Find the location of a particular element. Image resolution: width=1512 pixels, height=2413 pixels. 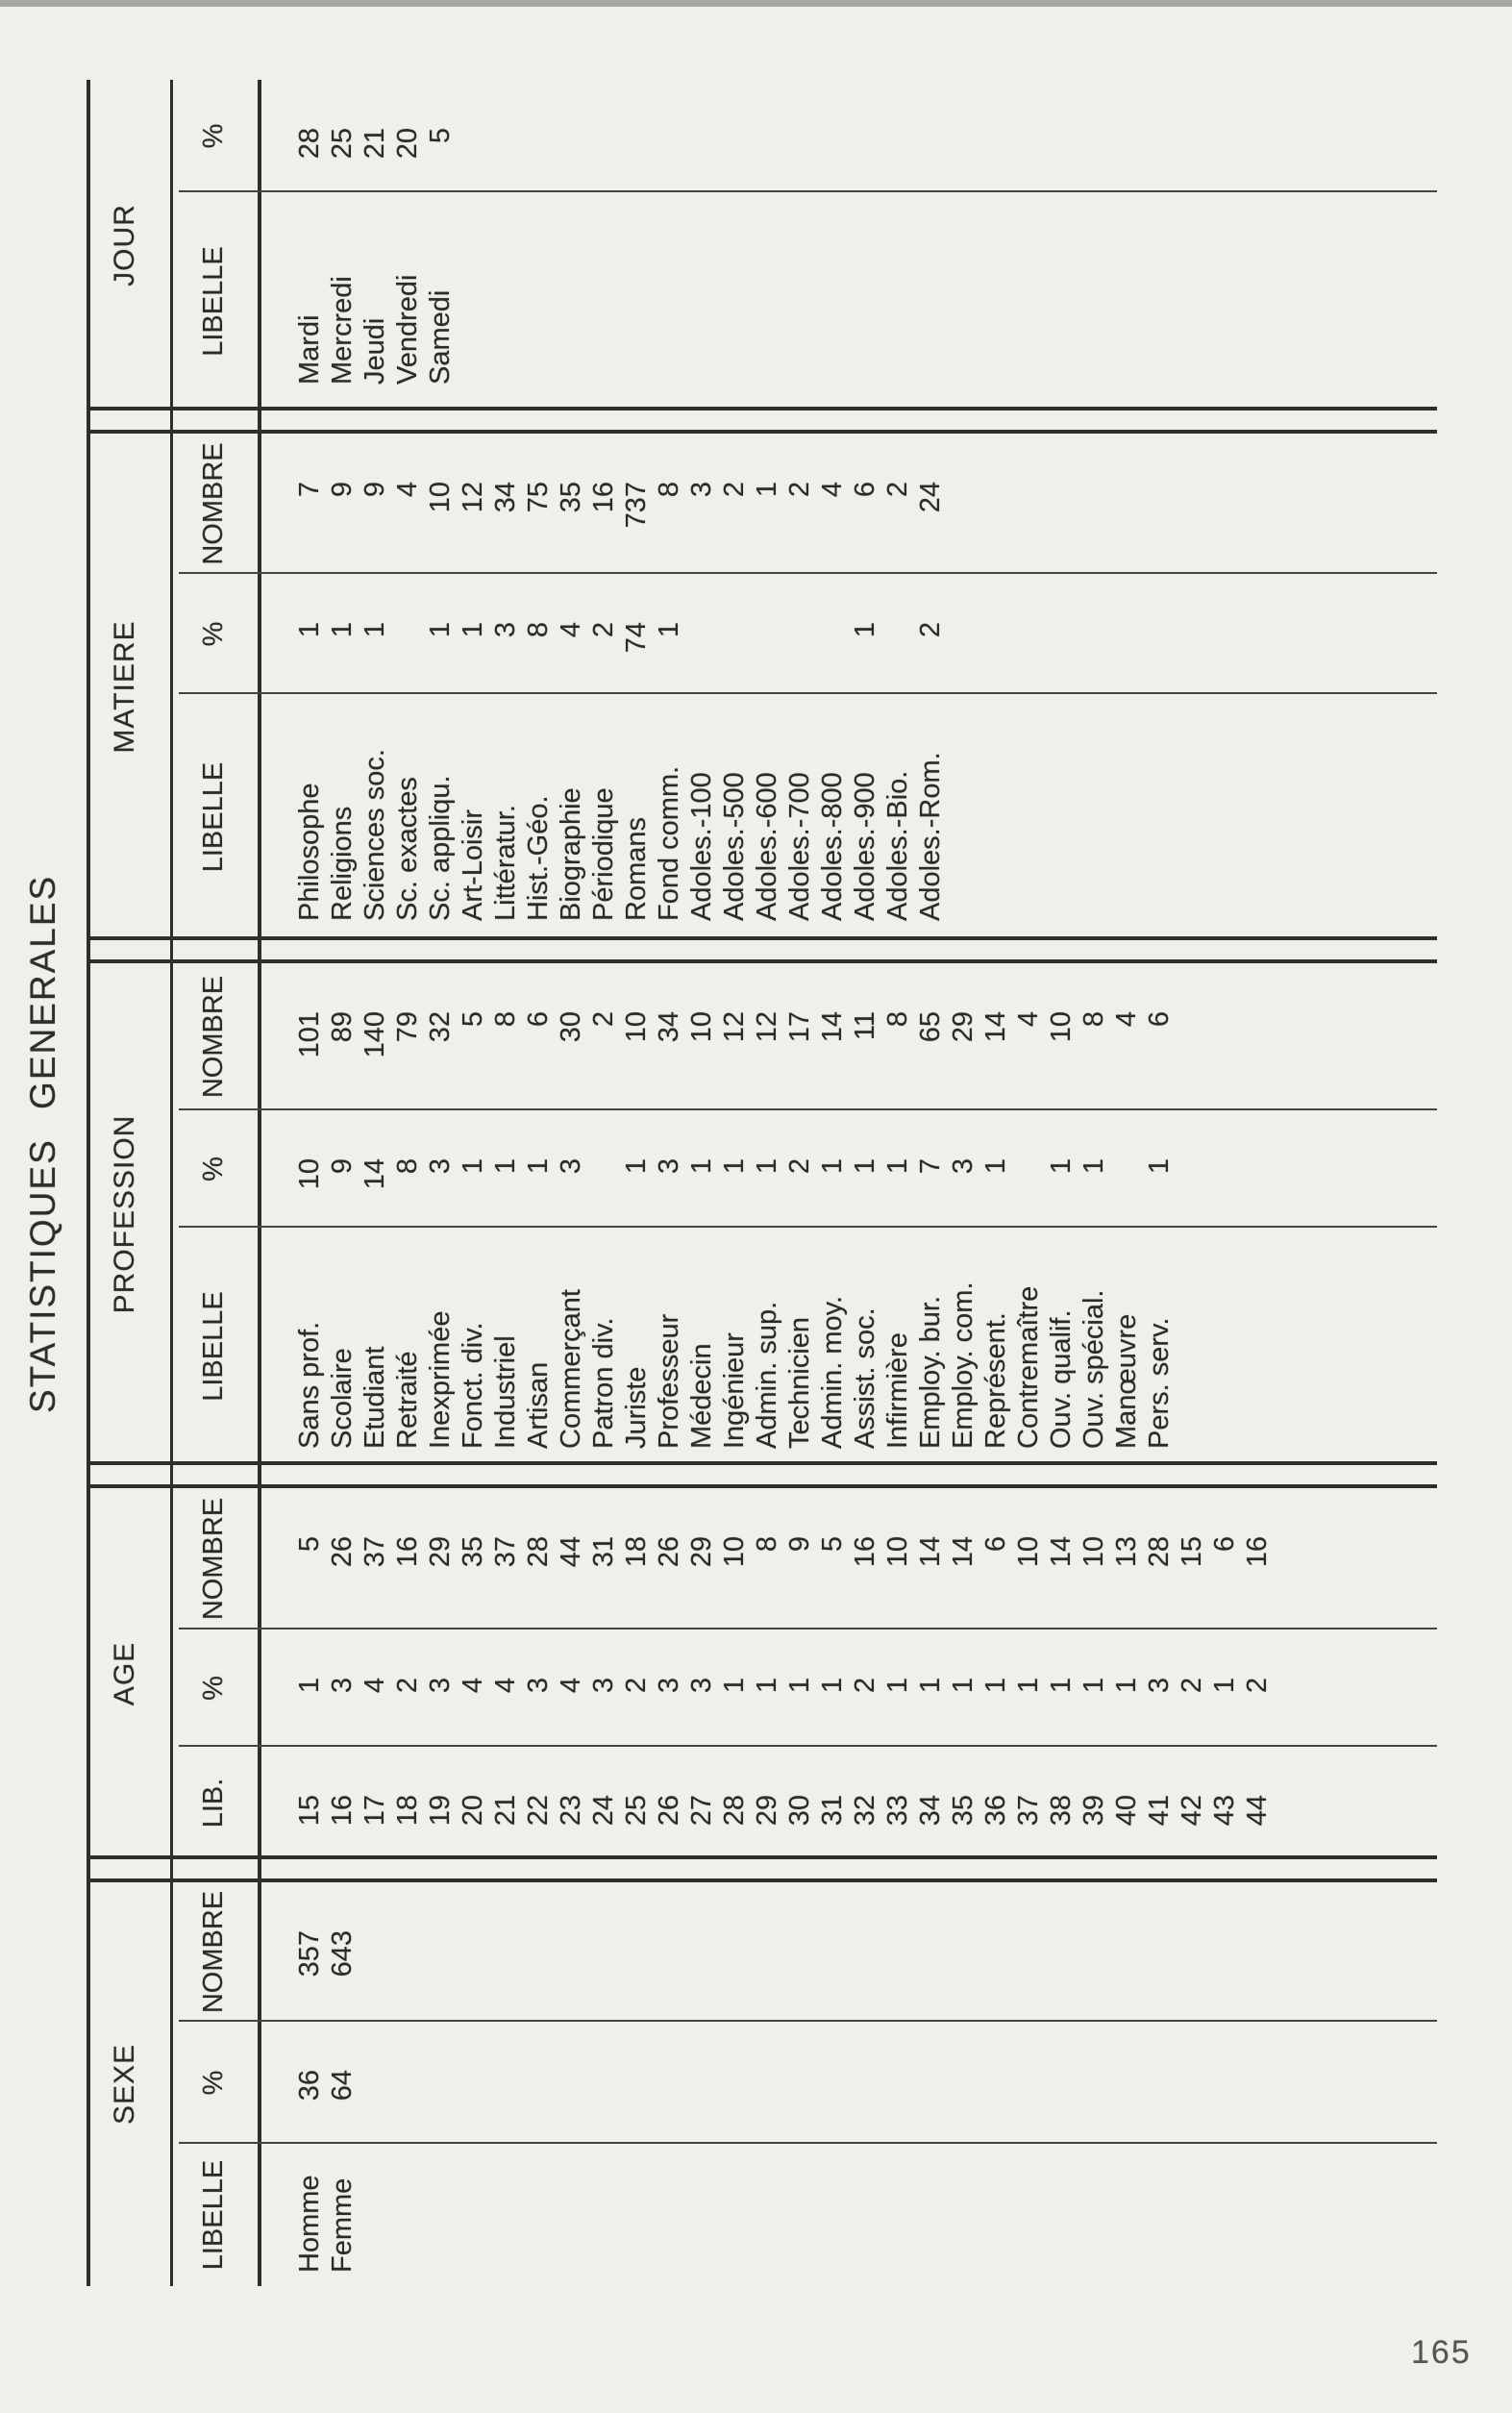

cell-matiere-label: Sc. exactes is located at coordinates (407, 849).